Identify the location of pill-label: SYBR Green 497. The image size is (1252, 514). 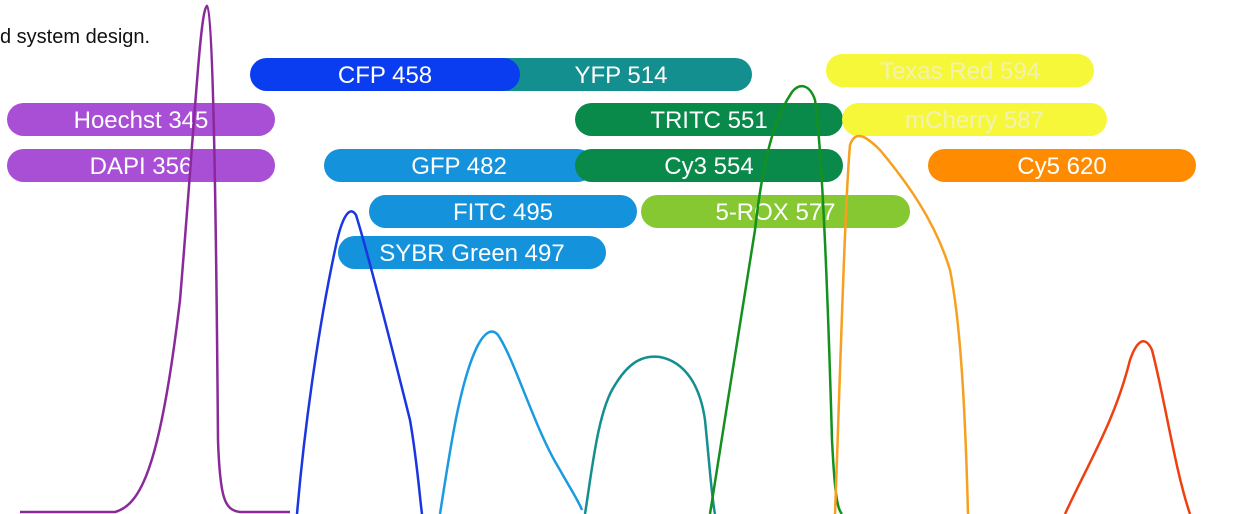
(471, 253).